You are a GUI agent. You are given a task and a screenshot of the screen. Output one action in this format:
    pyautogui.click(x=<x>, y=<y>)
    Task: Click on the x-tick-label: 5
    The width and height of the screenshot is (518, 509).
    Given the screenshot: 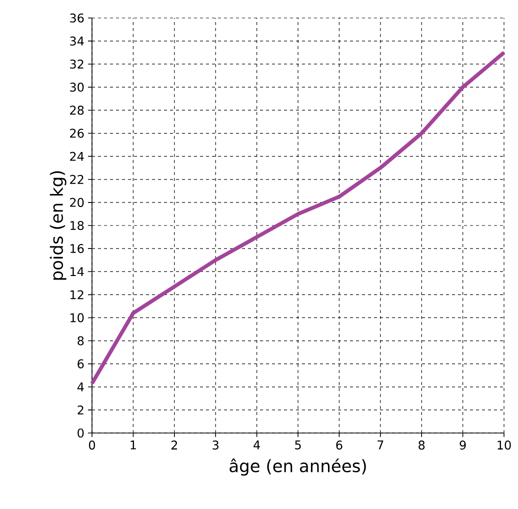 What is the action you would take?
    pyautogui.click(x=298, y=445)
    